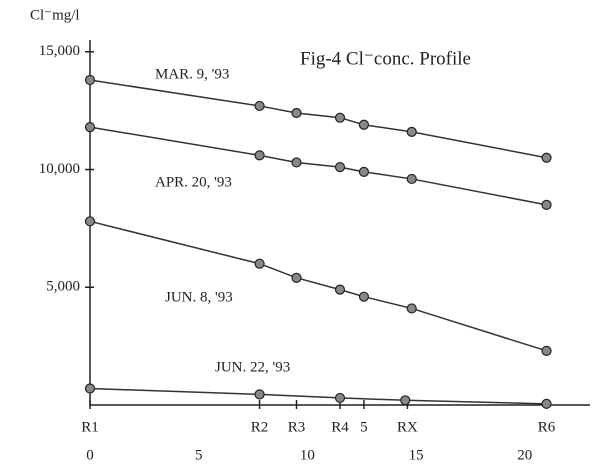 The image size is (599, 468). Describe the element at coordinates (192, 74) in the screenshot. I see `series-label: MAR. 9, '93` at that location.